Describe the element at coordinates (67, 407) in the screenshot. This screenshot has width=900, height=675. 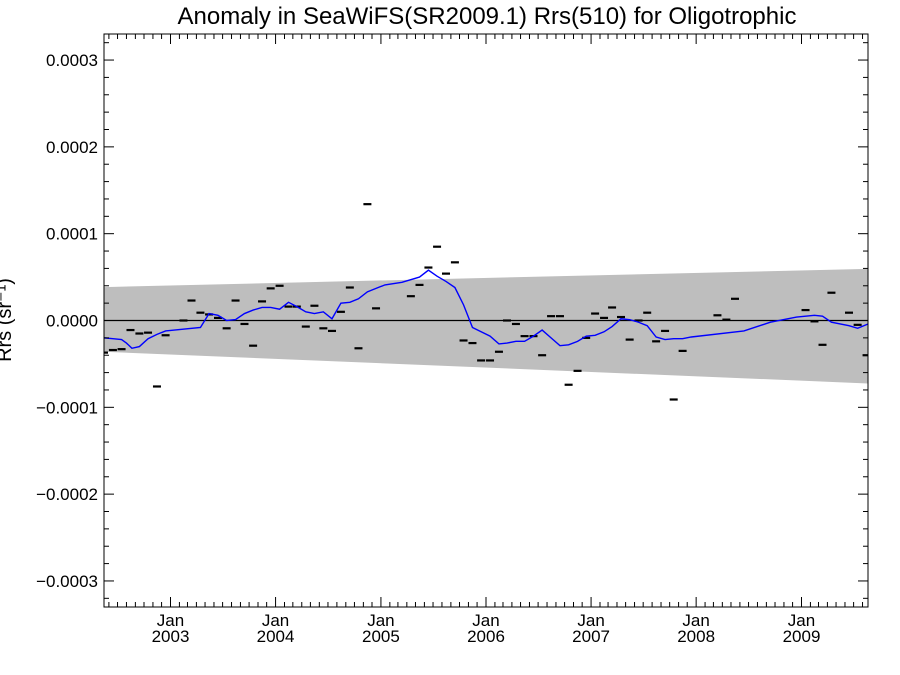
I see `y-tick-label: −0.0001` at that location.